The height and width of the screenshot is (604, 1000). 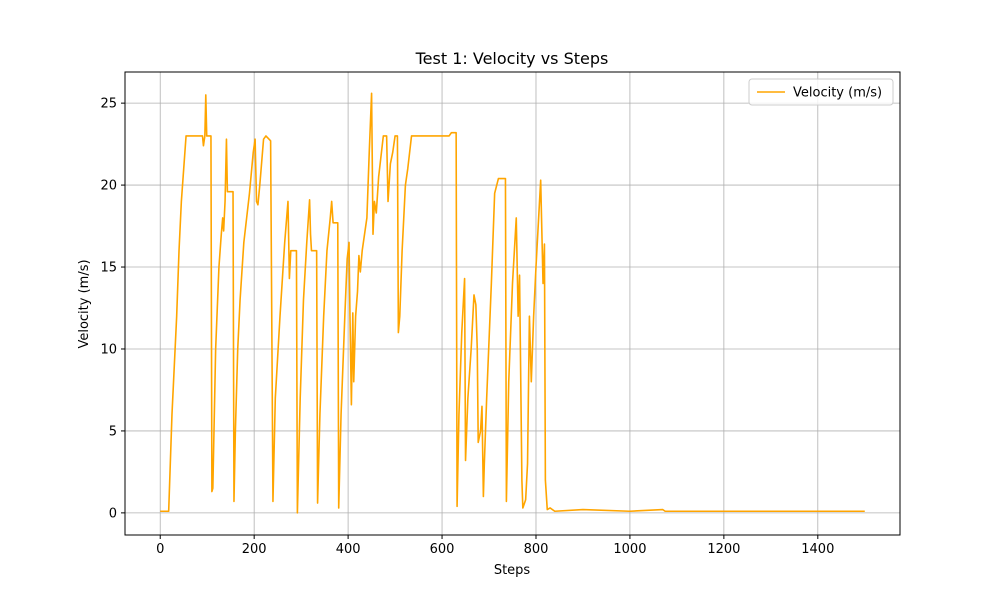 What do you see at coordinates (108, 186) in the screenshot?
I see `y-tick-label: 20` at bounding box center [108, 186].